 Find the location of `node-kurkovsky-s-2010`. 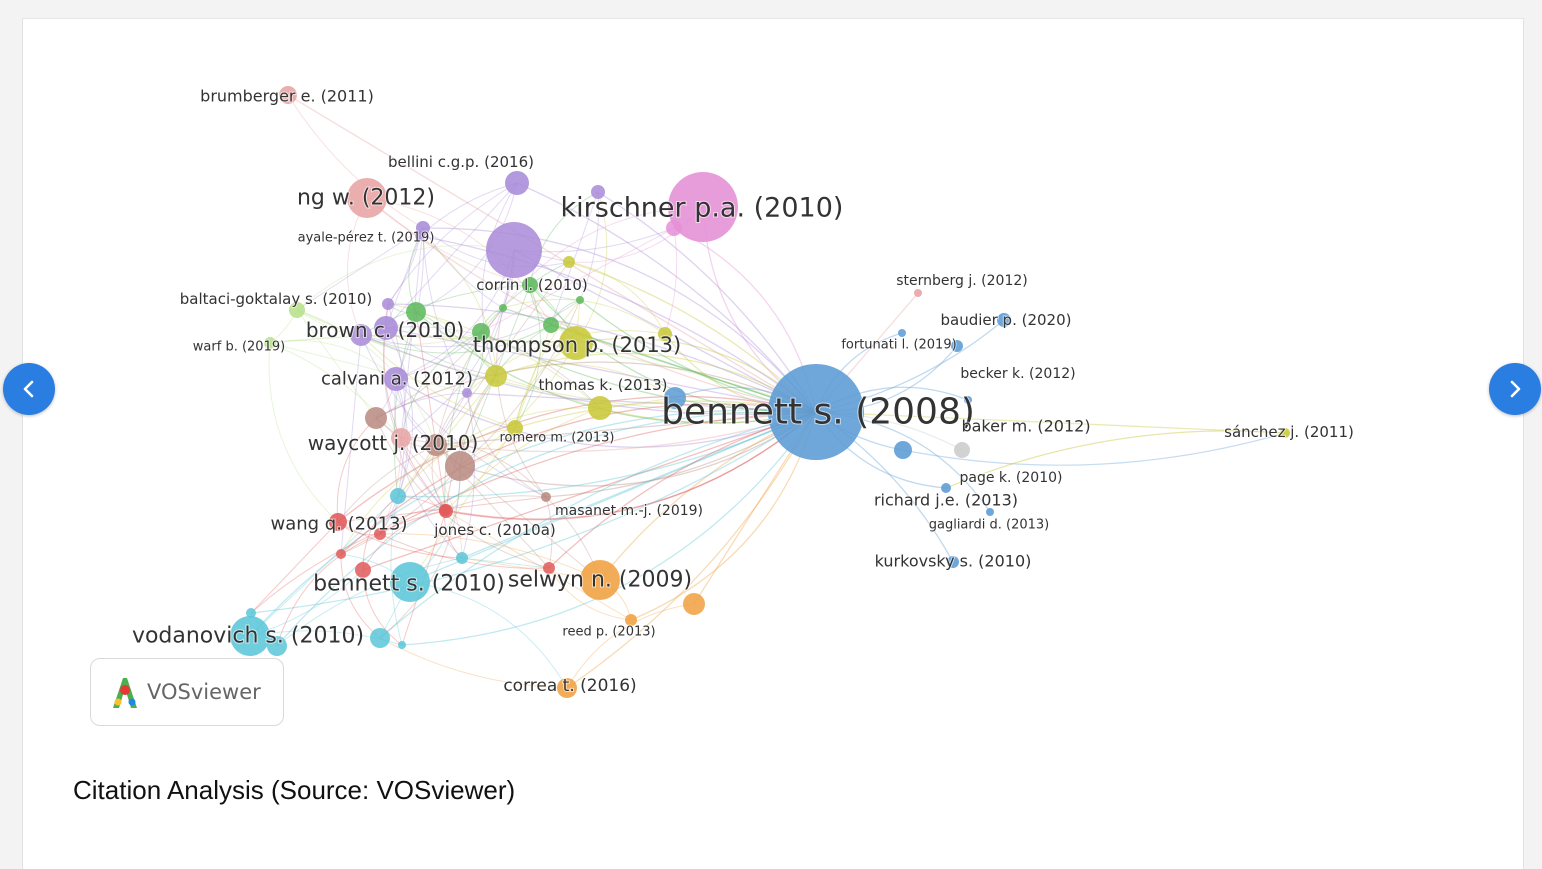

node-kurkovsky-s-2010 is located at coordinates (953, 562).